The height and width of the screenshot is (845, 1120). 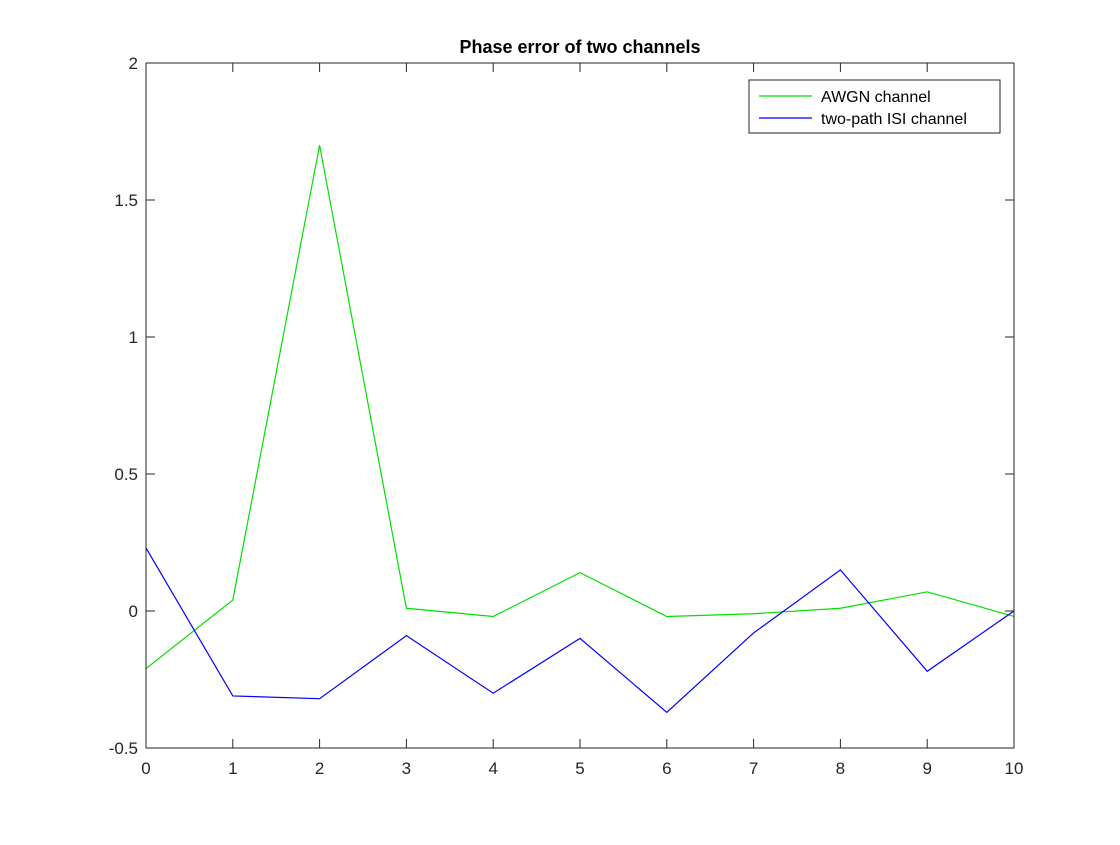 I want to click on x-tick-label: 1, so click(x=232, y=768).